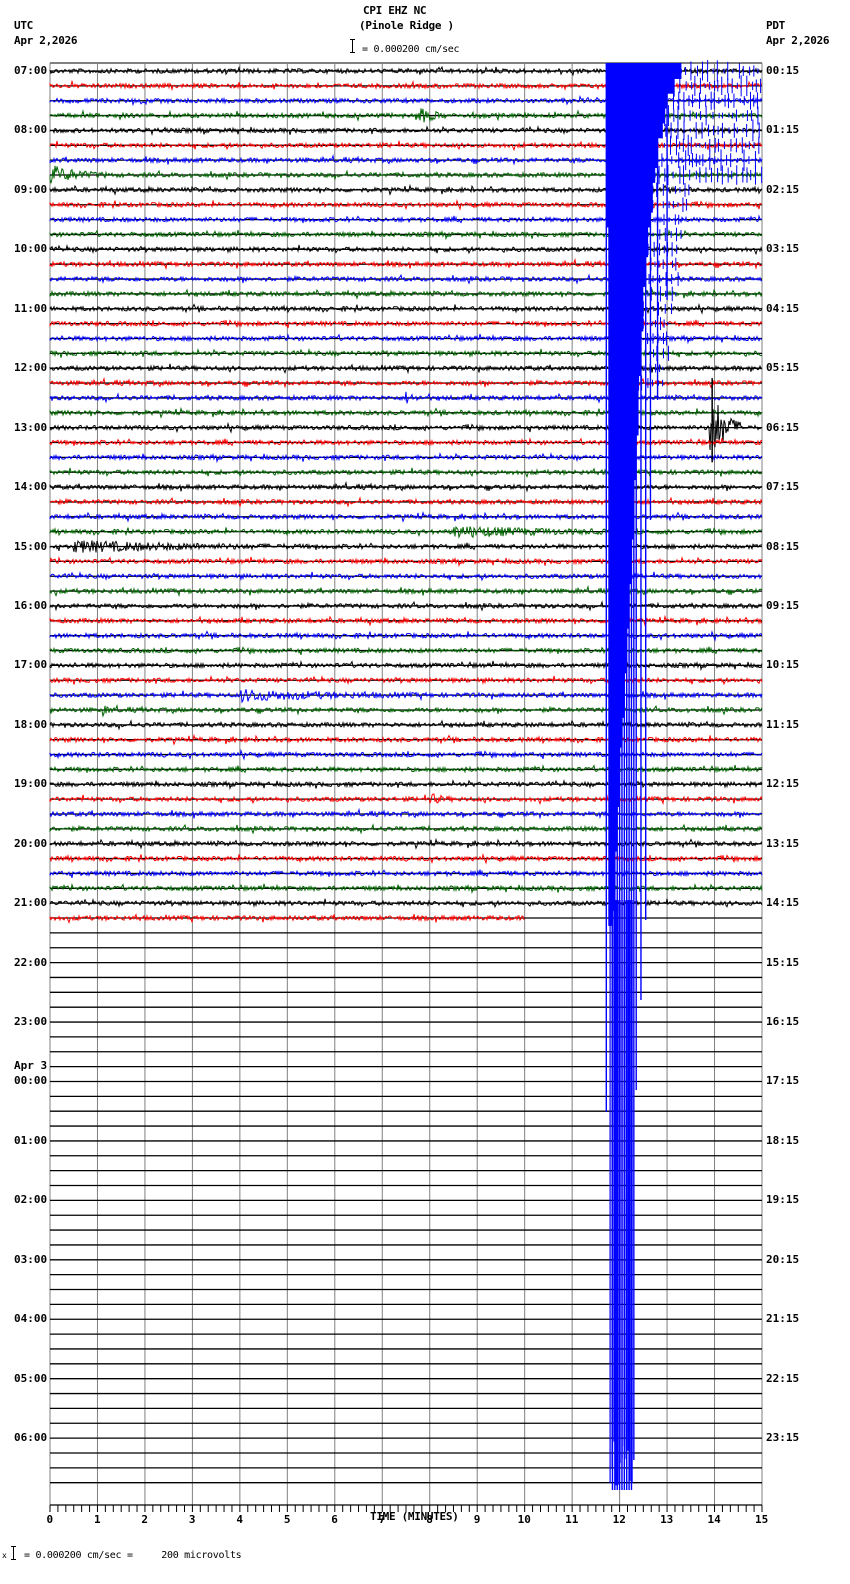 This screenshot has width=850, height=1584. What do you see at coordinates (31, 70) in the screenshot?
I see `utc-hour-label: 07:00` at bounding box center [31, 70].